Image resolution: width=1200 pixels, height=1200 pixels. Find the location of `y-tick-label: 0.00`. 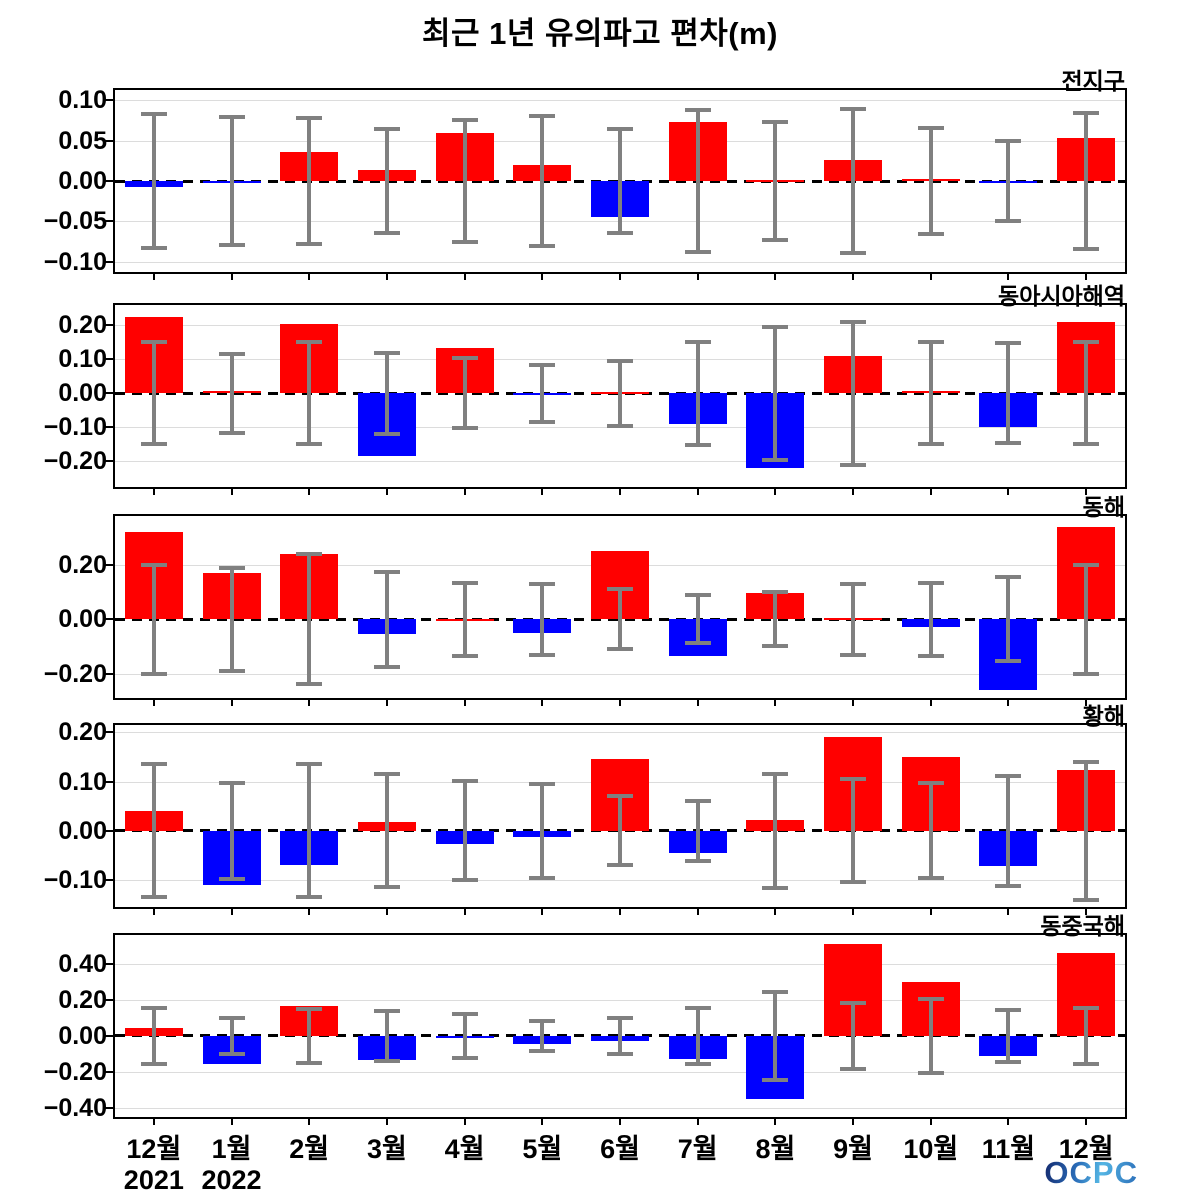

y-tick-label: 0.00 is located at coordinates (82, 181).